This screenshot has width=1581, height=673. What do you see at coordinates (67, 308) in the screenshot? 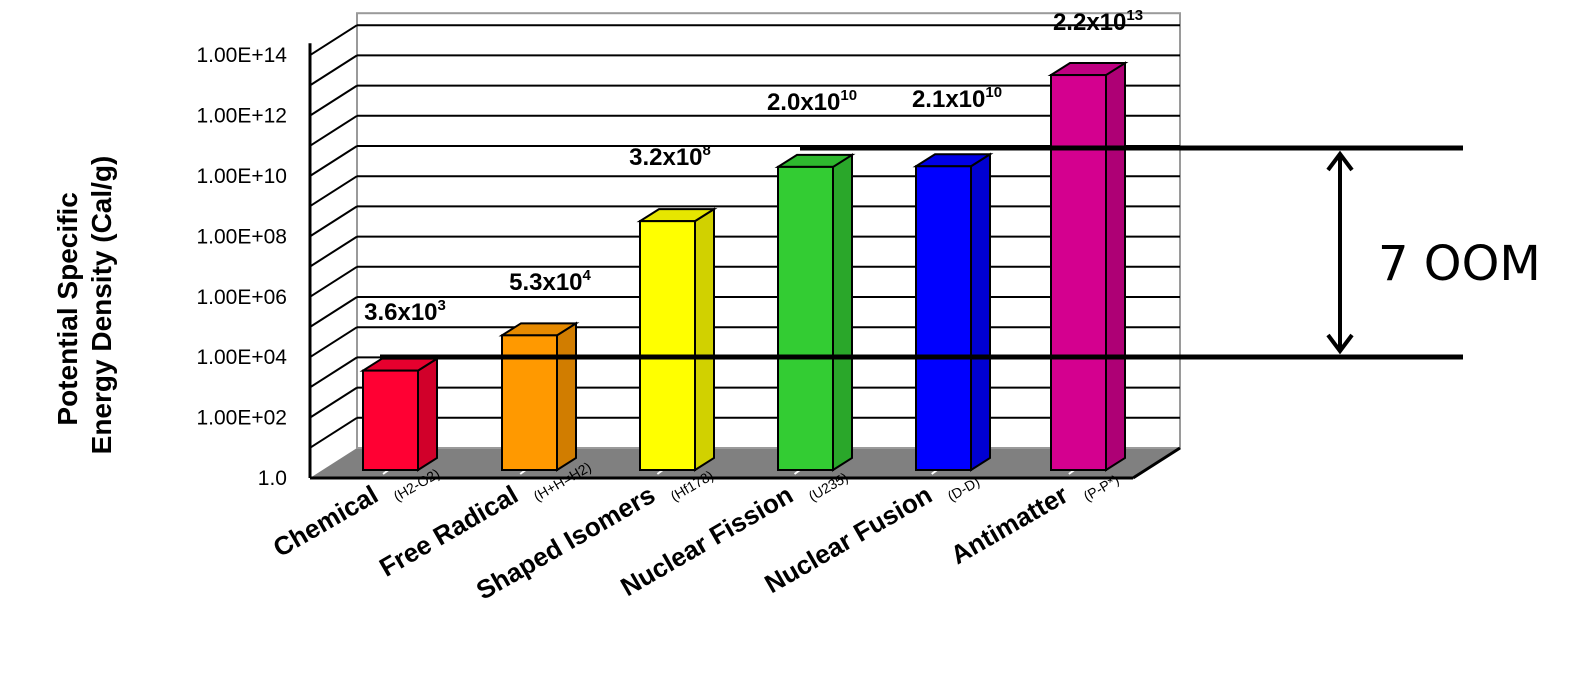
I see `y-axis-label-line-1: Potential Specific` at bounding box center [67, 308].